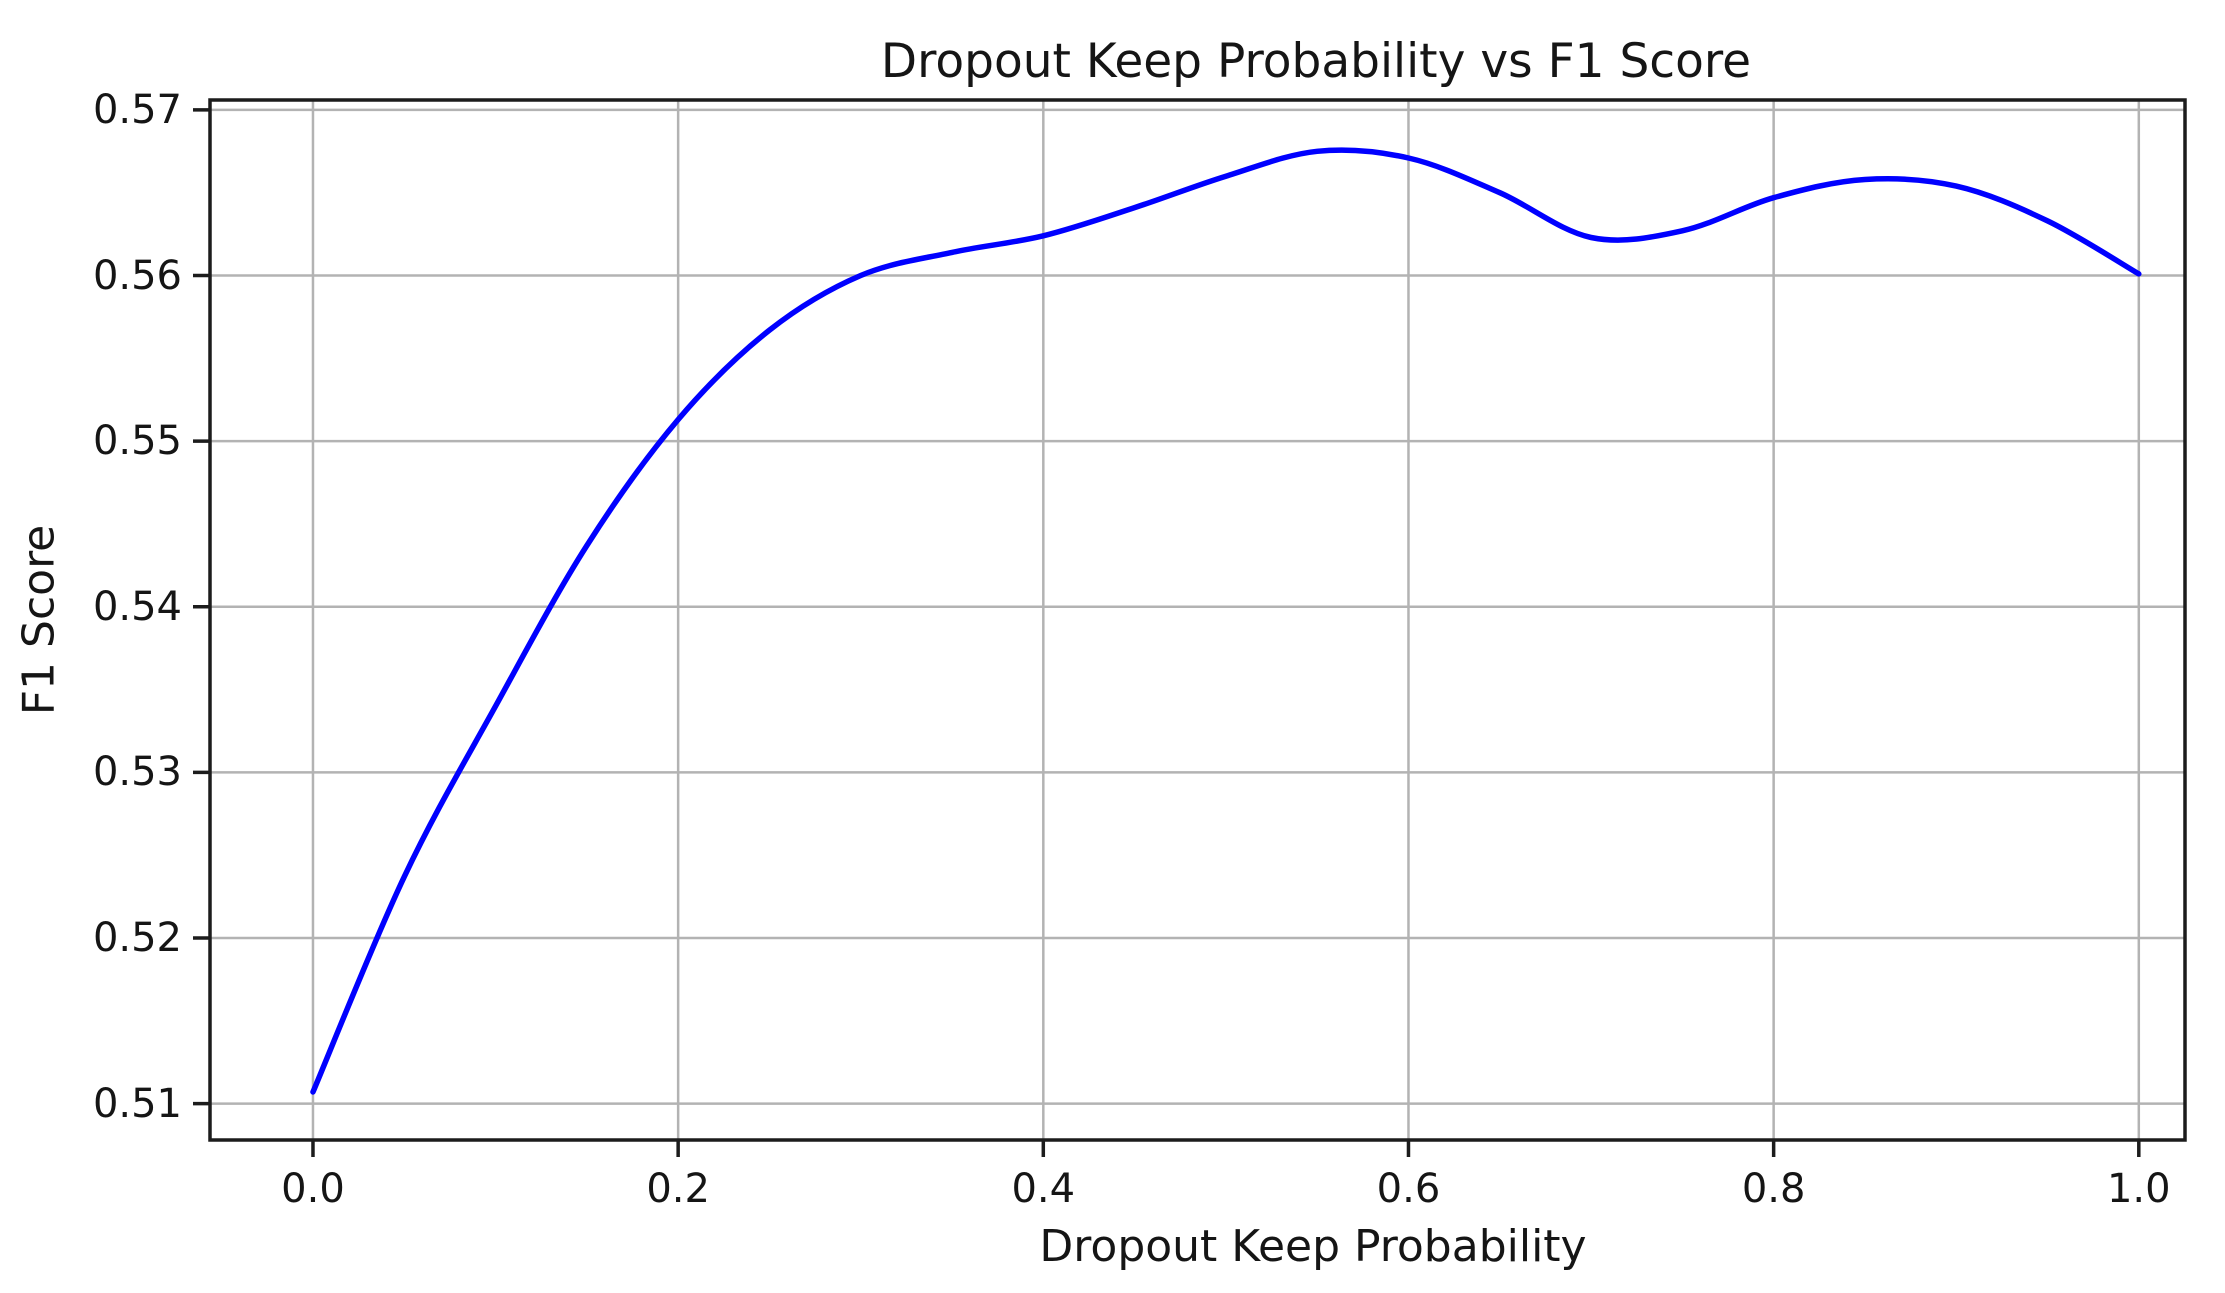 This screenshot has width=2225, height=1293. I want to click on y-tick-label: 0.51, so click(137, 1103).